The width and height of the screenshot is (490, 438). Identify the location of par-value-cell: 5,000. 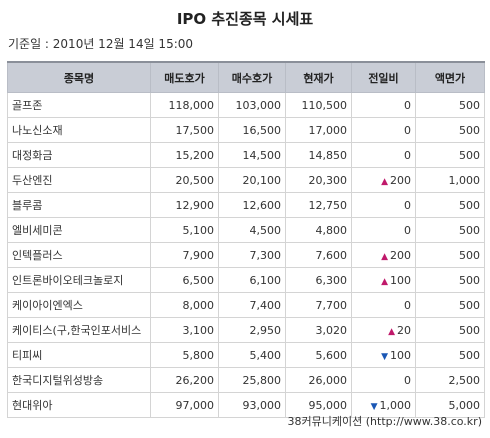
(450, 405).